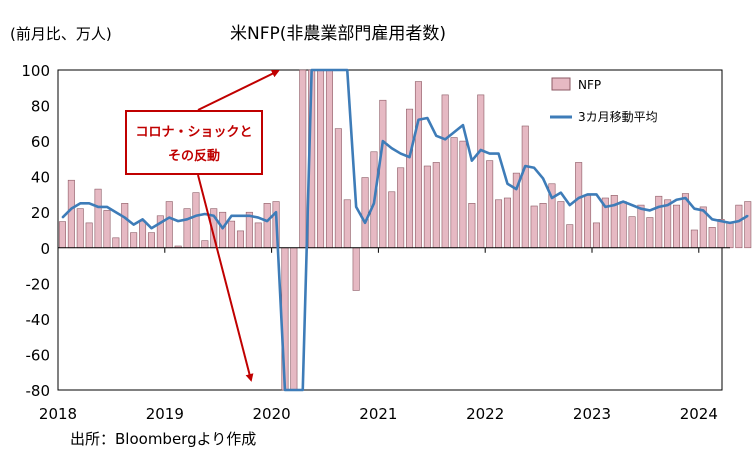  Describe the element at coordinates (589, 85) in the screenshot. I see `legend-label-nfp: NFP` at that location.